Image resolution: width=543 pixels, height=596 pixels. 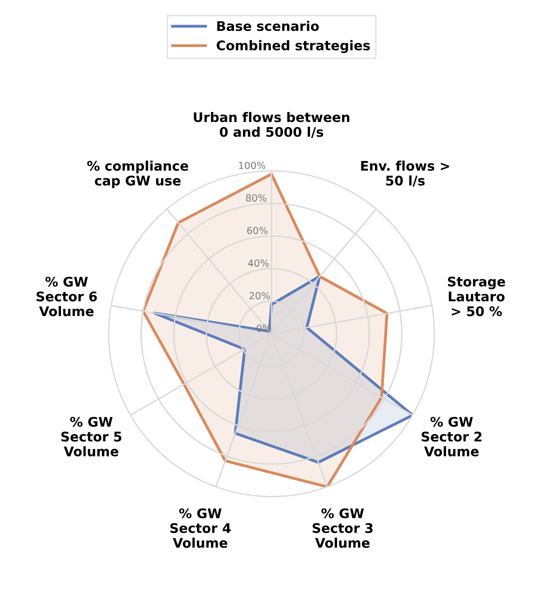 I want to click on y-tick-label: 60%, so click(x=257, y=230).